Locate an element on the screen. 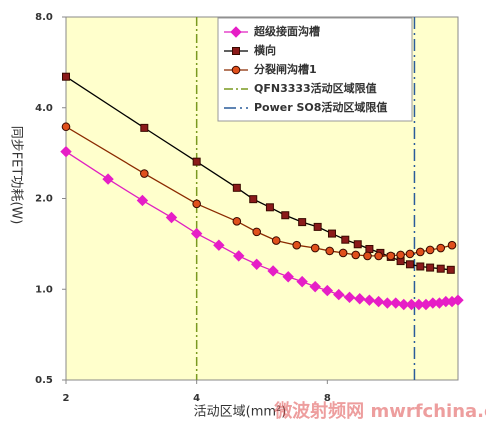 This screenshot has height=444, width=486. x-tick-label: 8 is located at coordinates (327, 398).